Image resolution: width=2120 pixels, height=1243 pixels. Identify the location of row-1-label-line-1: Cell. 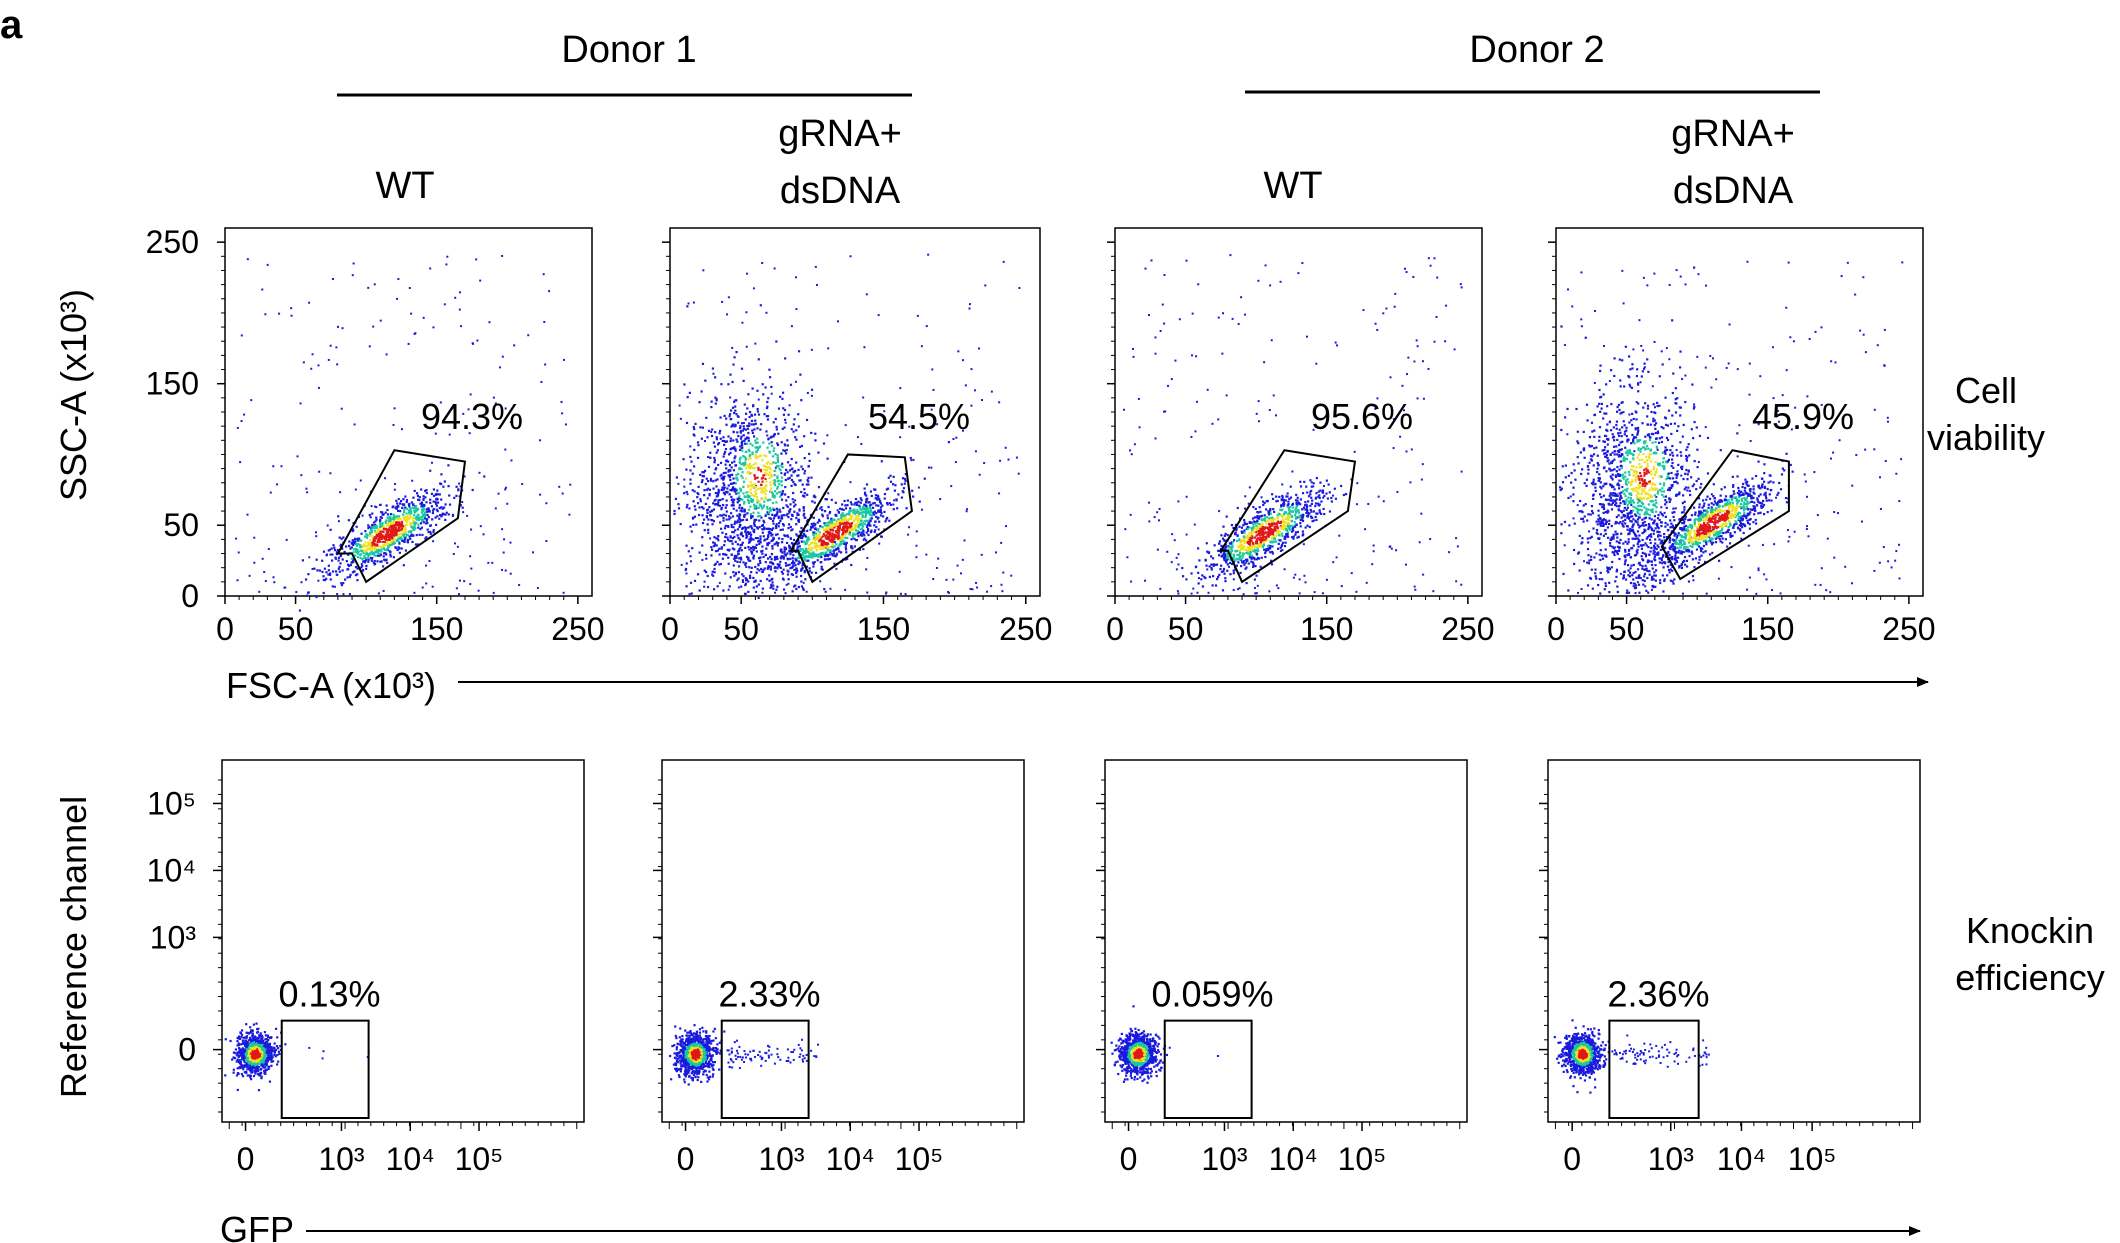
(1986, 390).